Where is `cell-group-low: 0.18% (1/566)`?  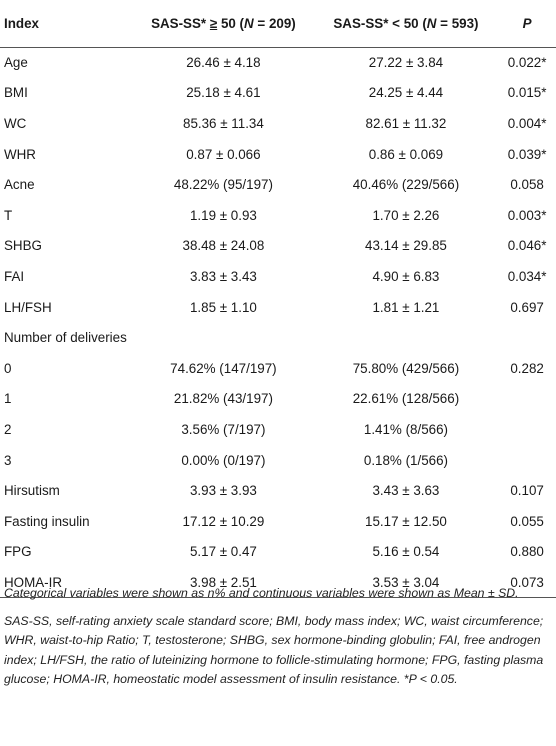 cell-group-low: 0.18% (1/566) is located at coordinates (405, 460).